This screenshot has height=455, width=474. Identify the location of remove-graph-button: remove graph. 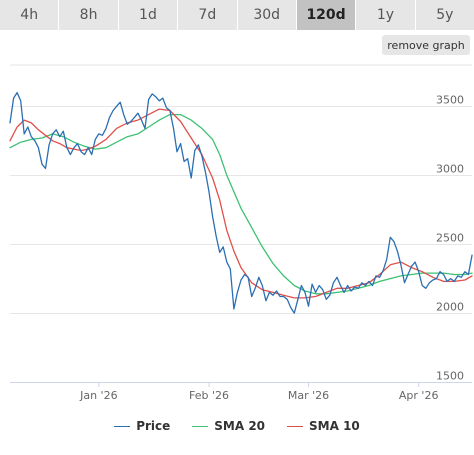
(426, 45).